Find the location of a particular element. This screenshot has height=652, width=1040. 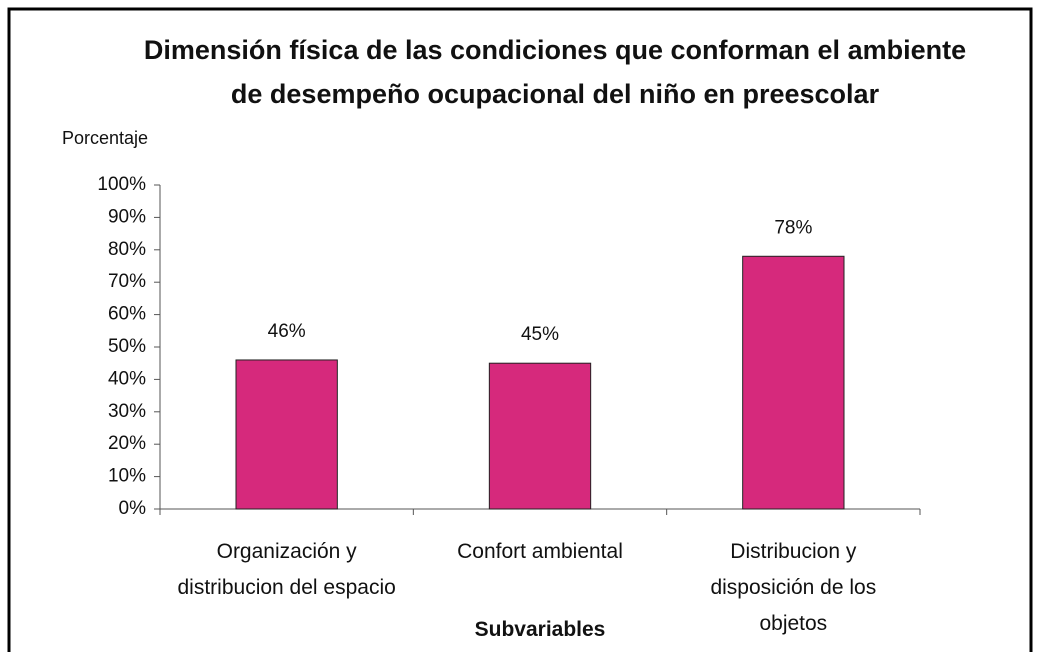

y-tick-label: 80% is located at coordinates (127, 249).